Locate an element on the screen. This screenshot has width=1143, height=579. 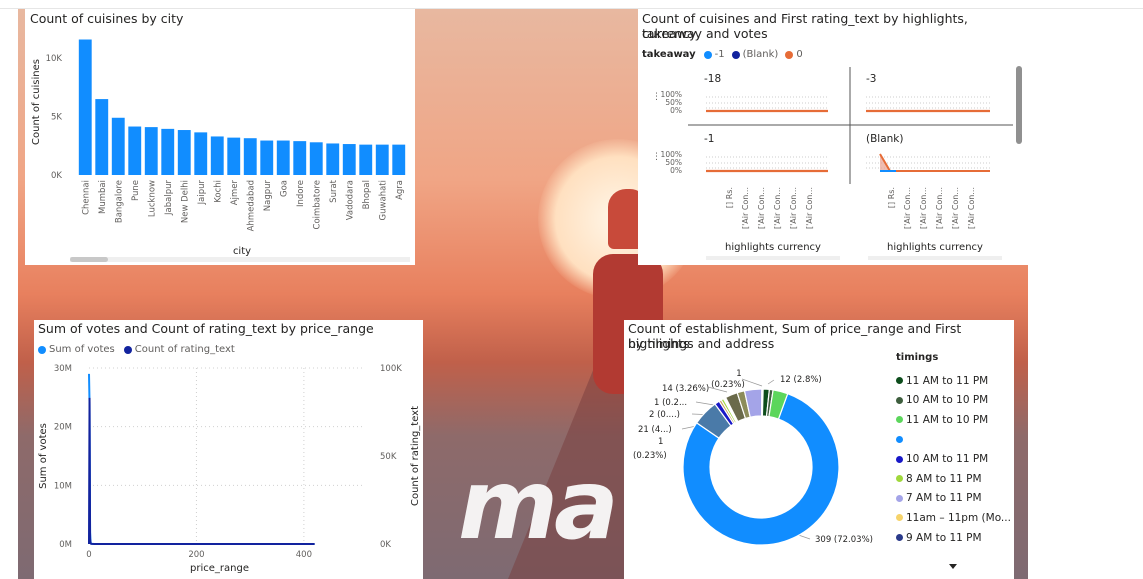
legend-item: Count of rating_text is located at coordinates (184, 349).